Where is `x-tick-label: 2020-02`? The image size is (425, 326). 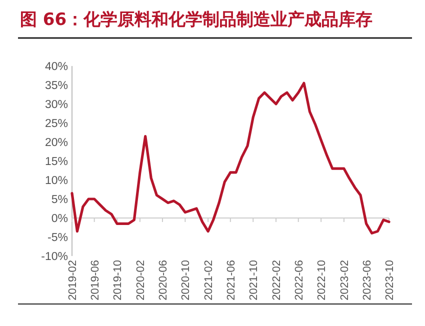 x-tick-label: 2020-02 is located at coordinates (140, 280).